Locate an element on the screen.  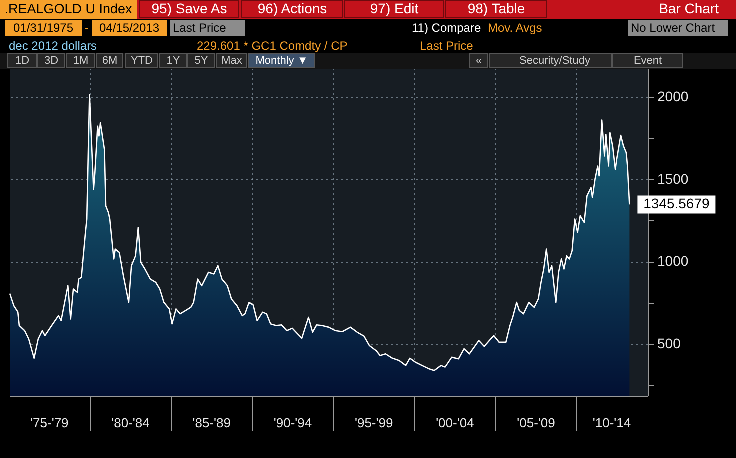
x-tick-label: '00-'04 is located at coordinates (455, 423).